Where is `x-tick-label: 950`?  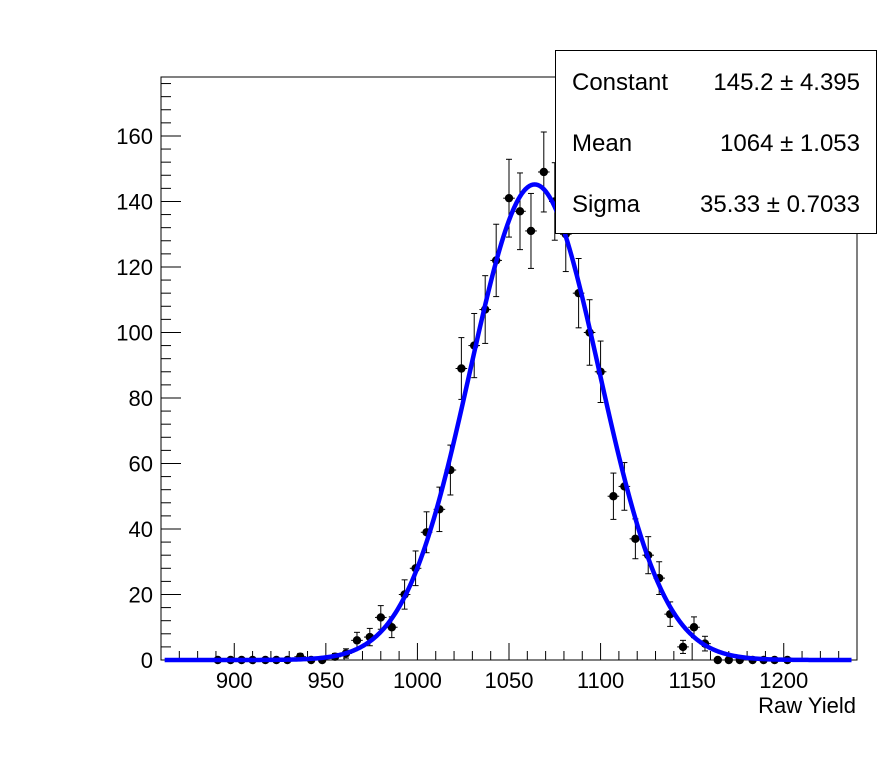
x-tick-label: 950 is located at coordinates (325, 680).